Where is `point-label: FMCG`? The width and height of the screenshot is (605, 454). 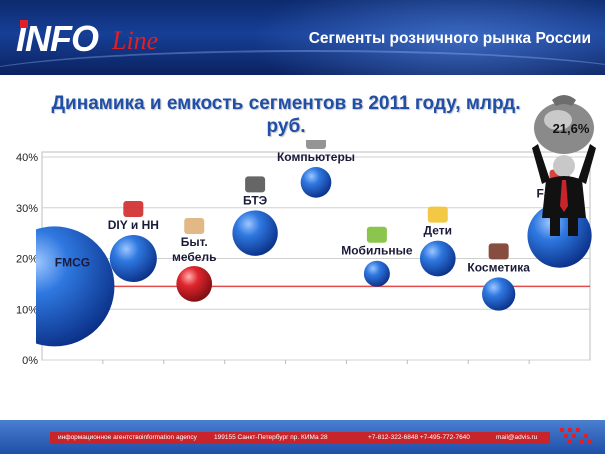
point-label: FMCG is located at coordinates (72, 262).